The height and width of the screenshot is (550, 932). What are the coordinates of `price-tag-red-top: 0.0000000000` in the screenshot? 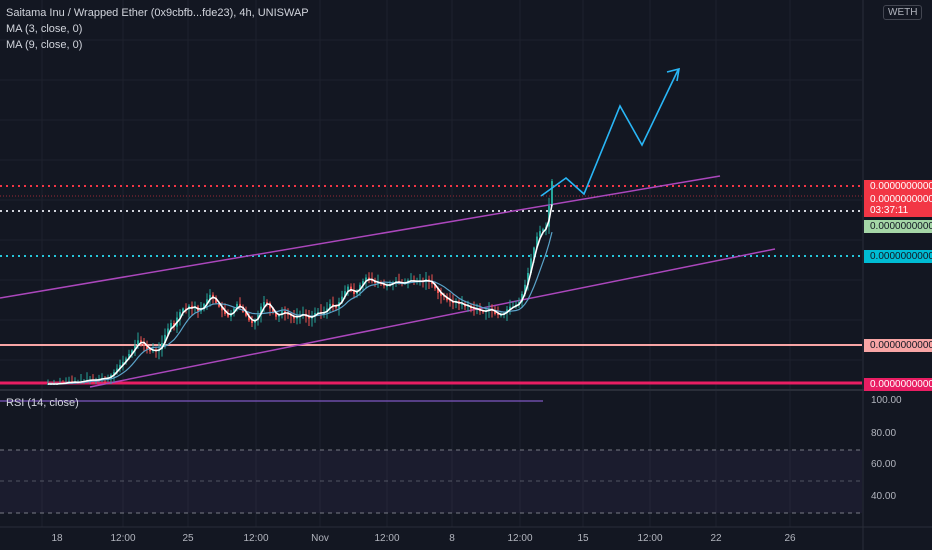 It's located at (898, 186).